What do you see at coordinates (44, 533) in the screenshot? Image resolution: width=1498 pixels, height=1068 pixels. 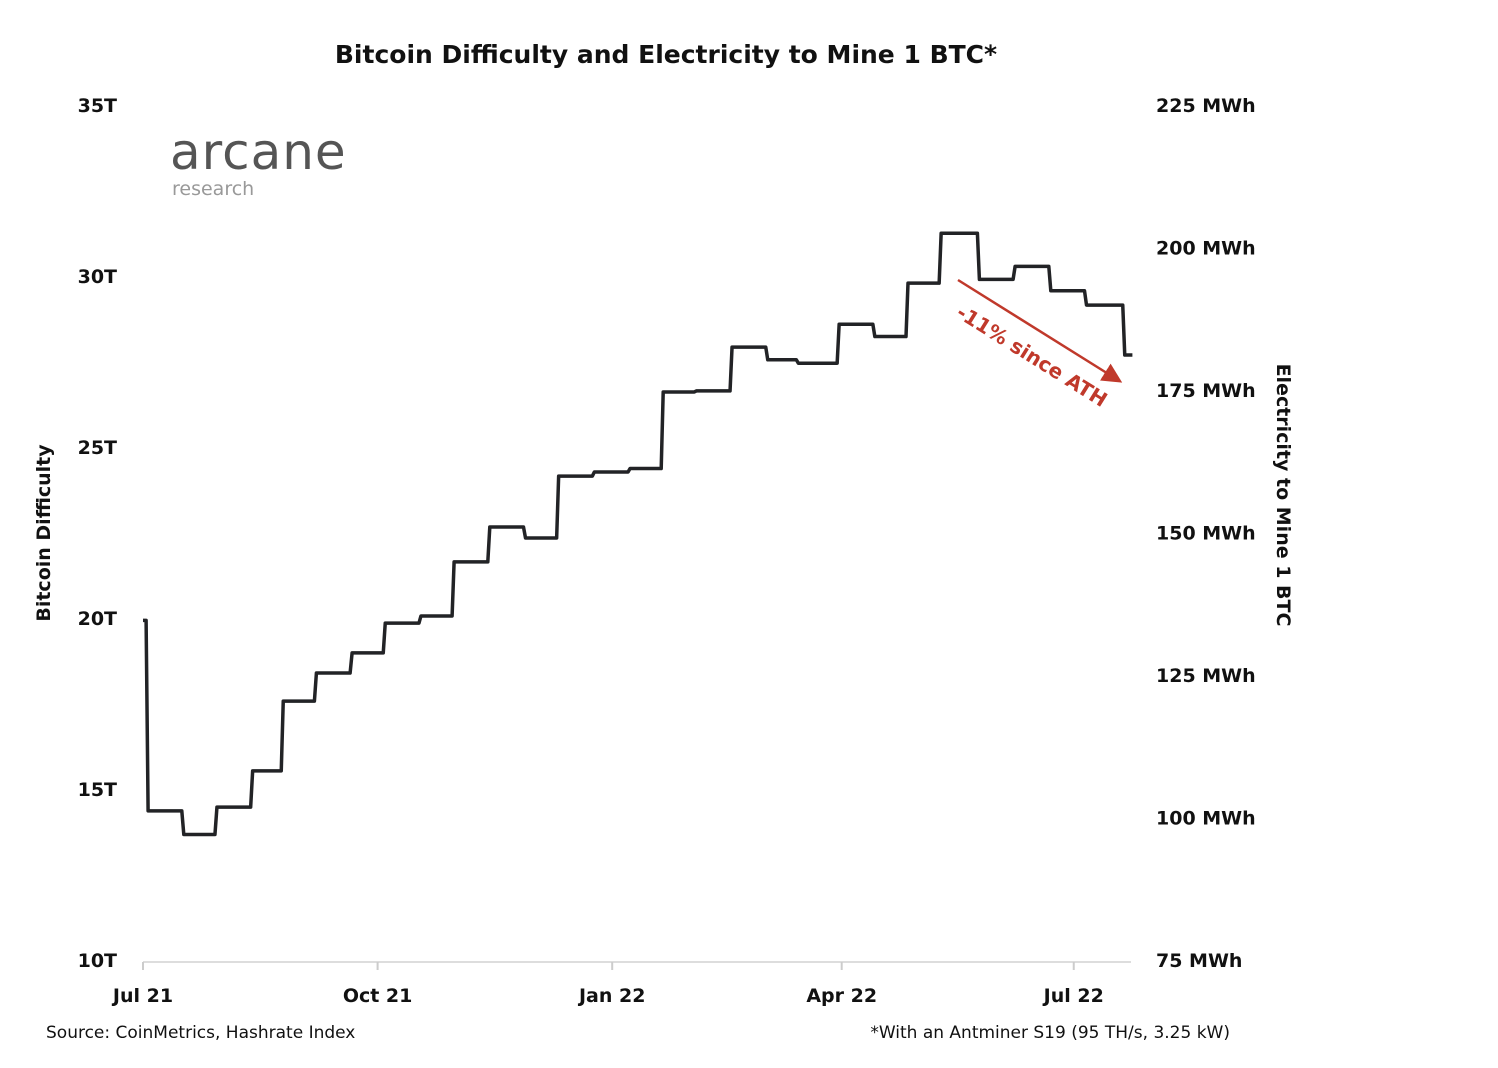 I see `y-axis-title-left: Bitcoin Difficulty` at bounding box center [44, 533].